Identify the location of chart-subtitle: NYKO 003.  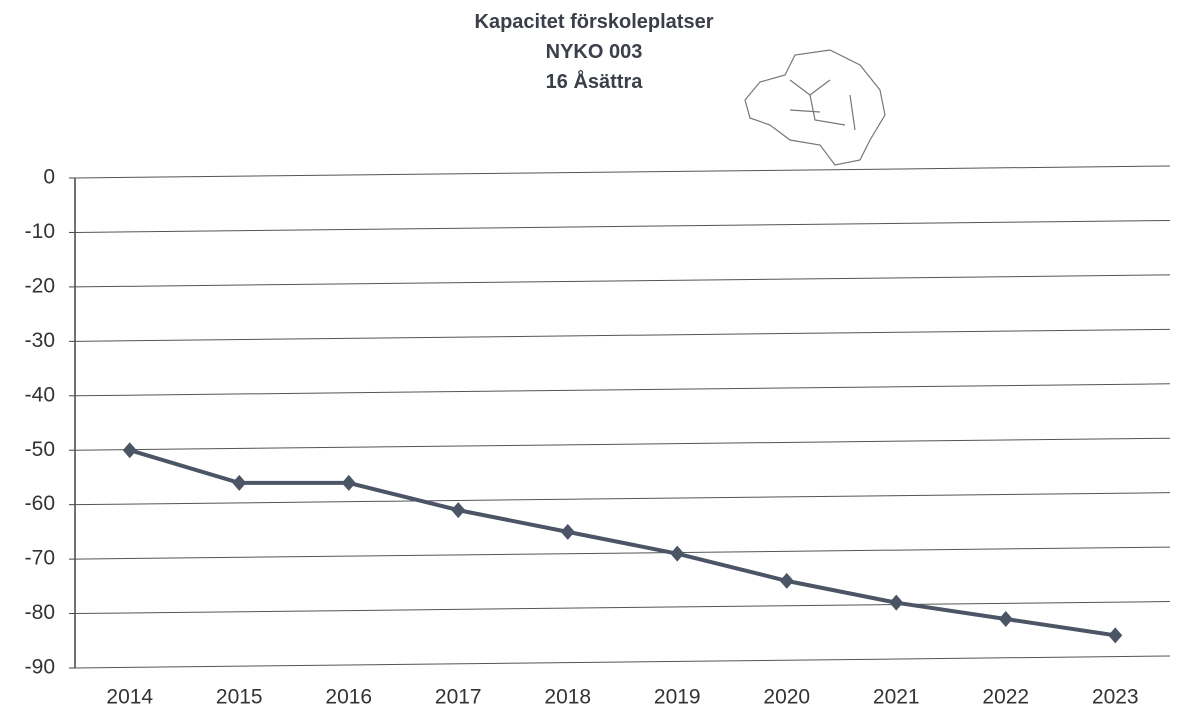
(594, 52).